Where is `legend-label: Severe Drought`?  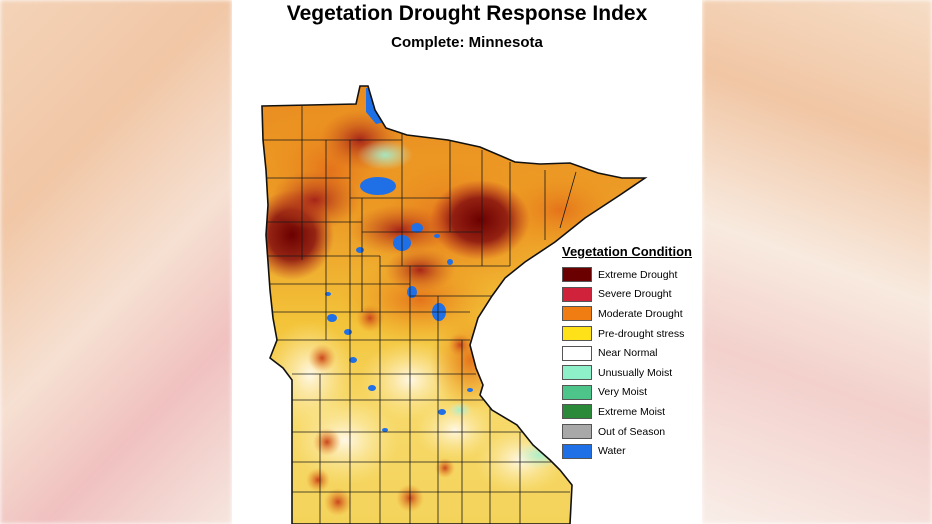 legend-label: Severe Drought is located at coordinates (635, 294).